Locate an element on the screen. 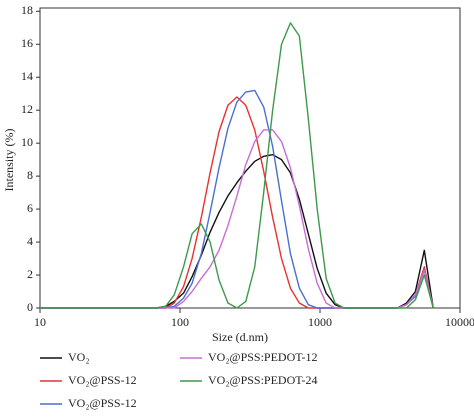 Image resolution: width=474 pixels, height=417 pixels. y-tick-label: 14 is located at coordinates (27, 76).